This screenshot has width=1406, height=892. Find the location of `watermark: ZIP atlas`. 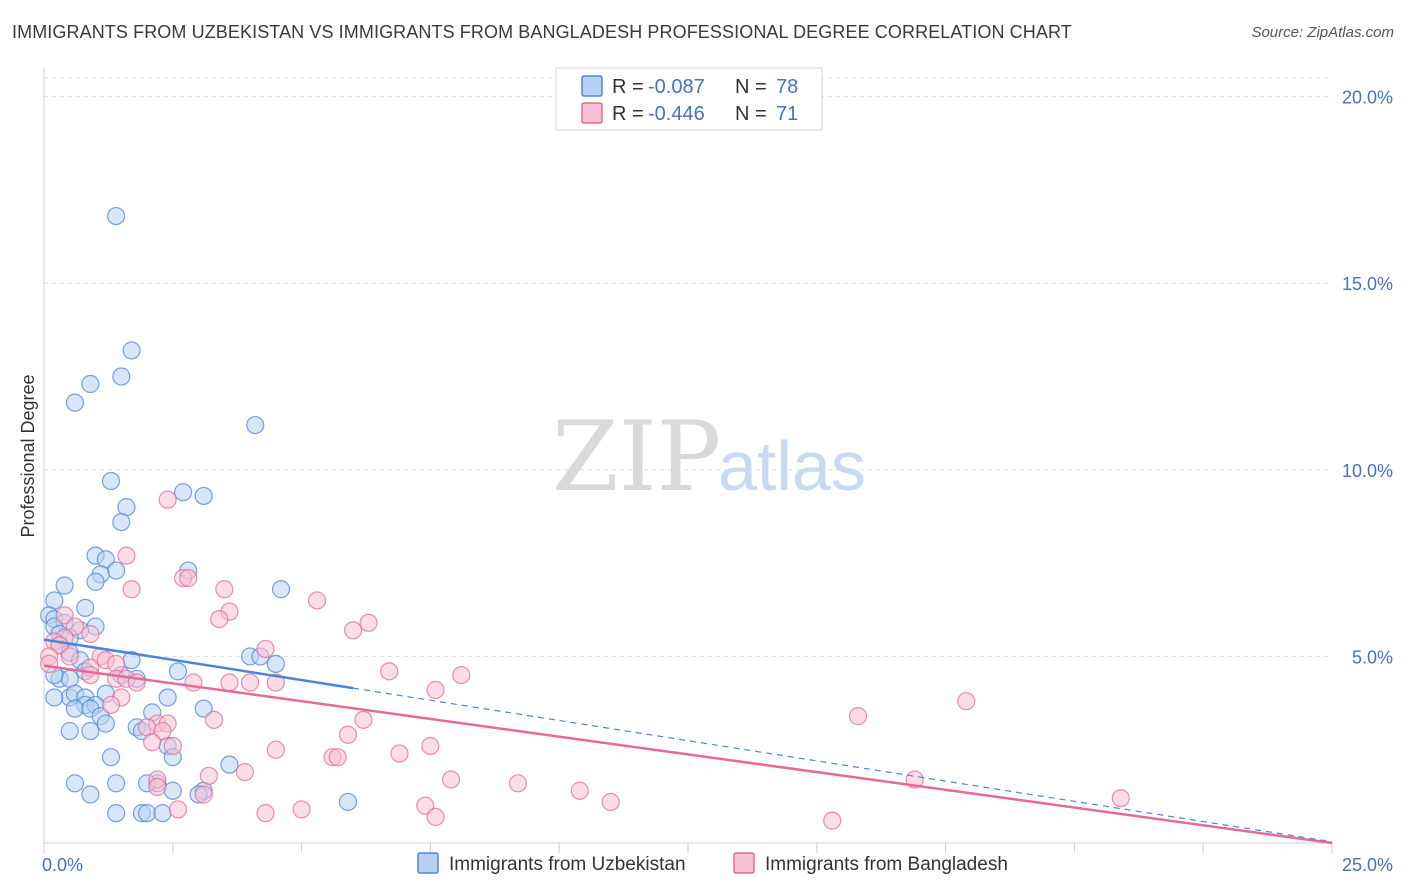

watermark: ZIP atlas is located at coordinates (709, 457).